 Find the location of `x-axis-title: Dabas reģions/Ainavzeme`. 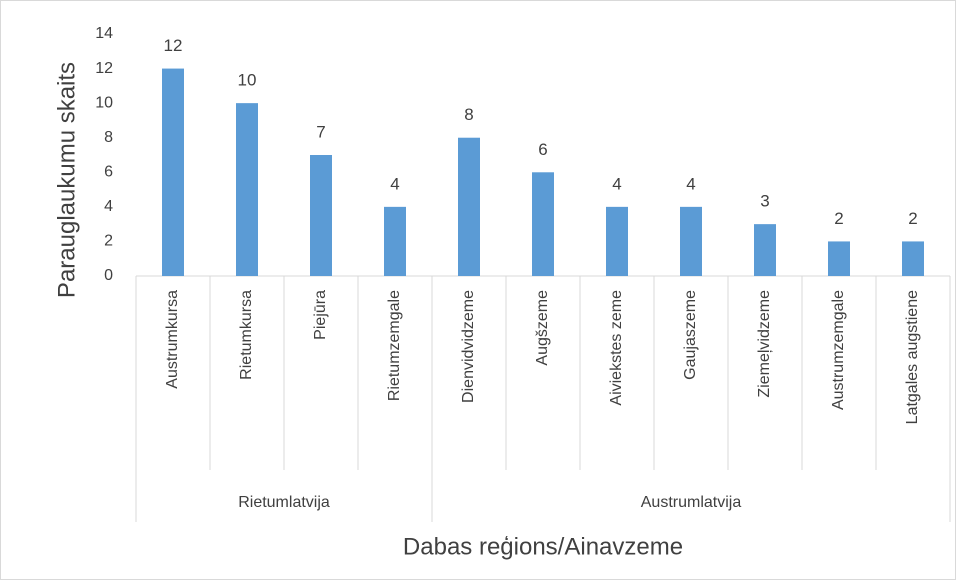

x-axis-title: Dabas reģions/Ainavzeme is located at coordinates (543, 546).